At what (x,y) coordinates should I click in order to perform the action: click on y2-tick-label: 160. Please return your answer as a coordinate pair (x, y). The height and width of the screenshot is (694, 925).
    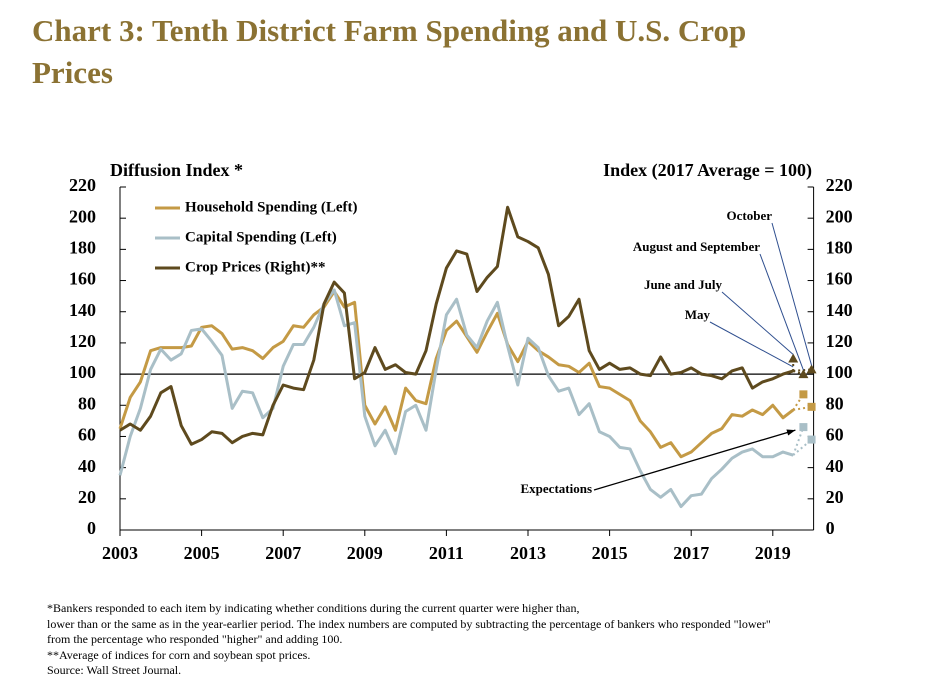
    Looking at the image, I should click on (839, 279).